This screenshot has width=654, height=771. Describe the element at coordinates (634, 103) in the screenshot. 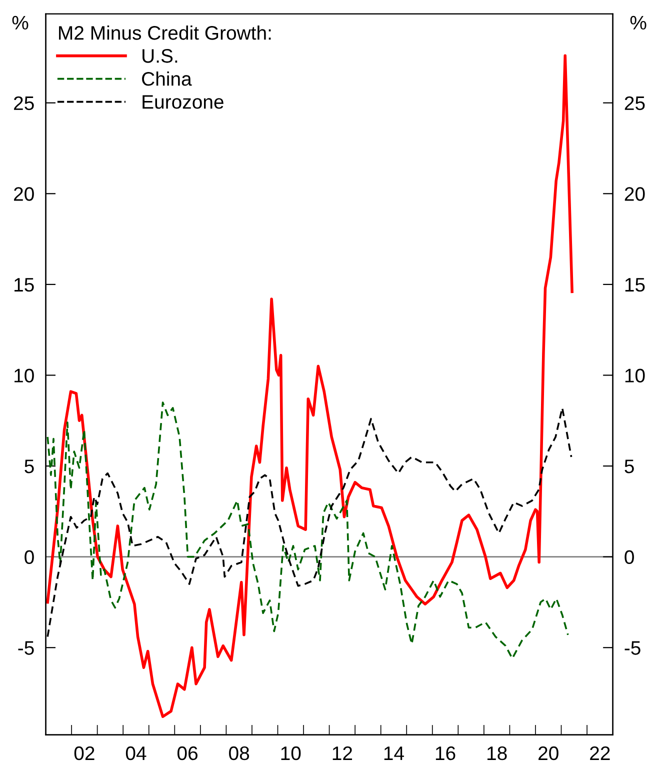

I see `y2-tick-label: 25` at that location.